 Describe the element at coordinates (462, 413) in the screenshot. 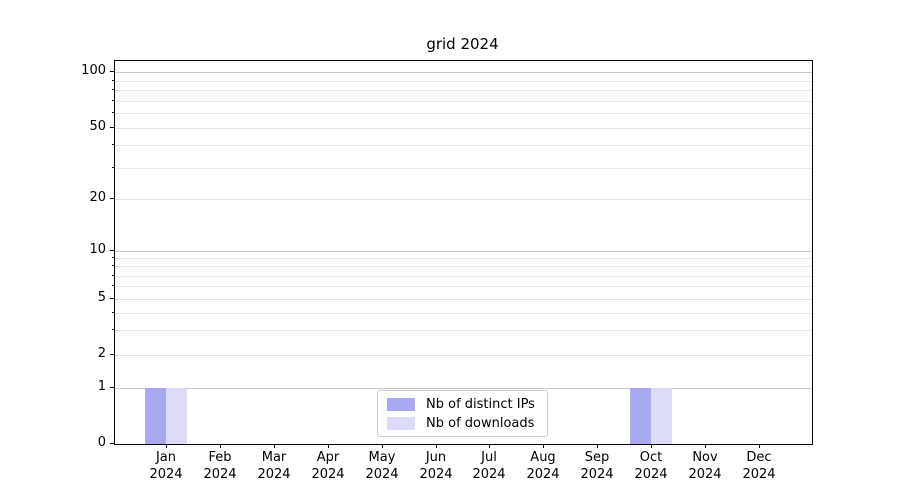

I see `legend: Nb of distinct IPs Nb of downloads` at that location.